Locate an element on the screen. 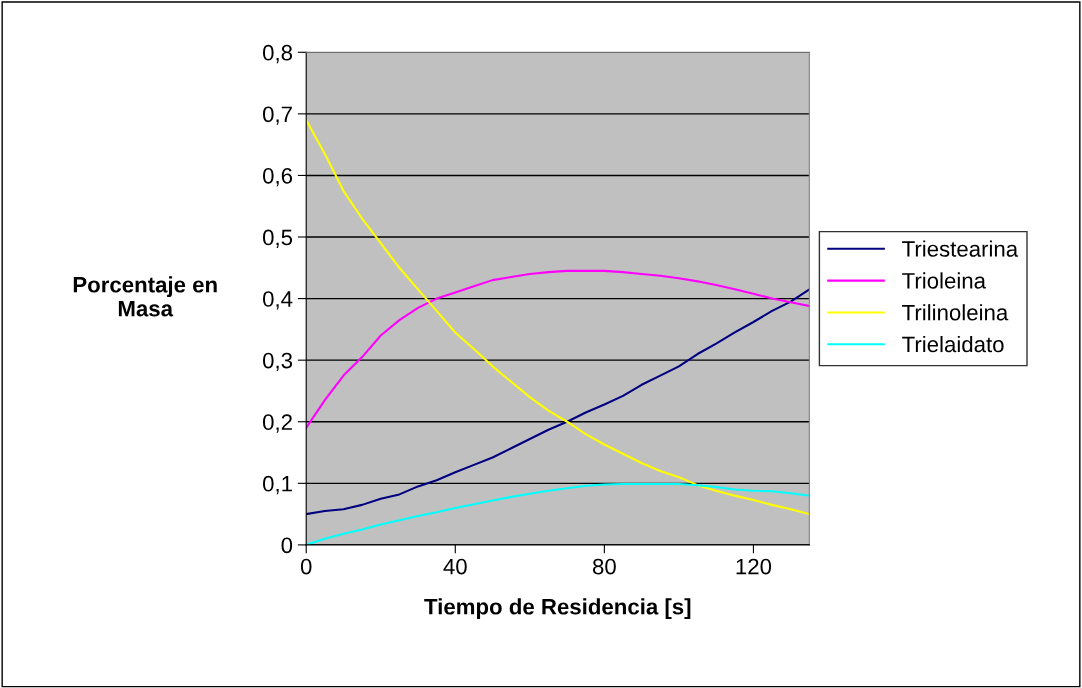  x-tick-label: 120 is located at coordinates (754, 566).